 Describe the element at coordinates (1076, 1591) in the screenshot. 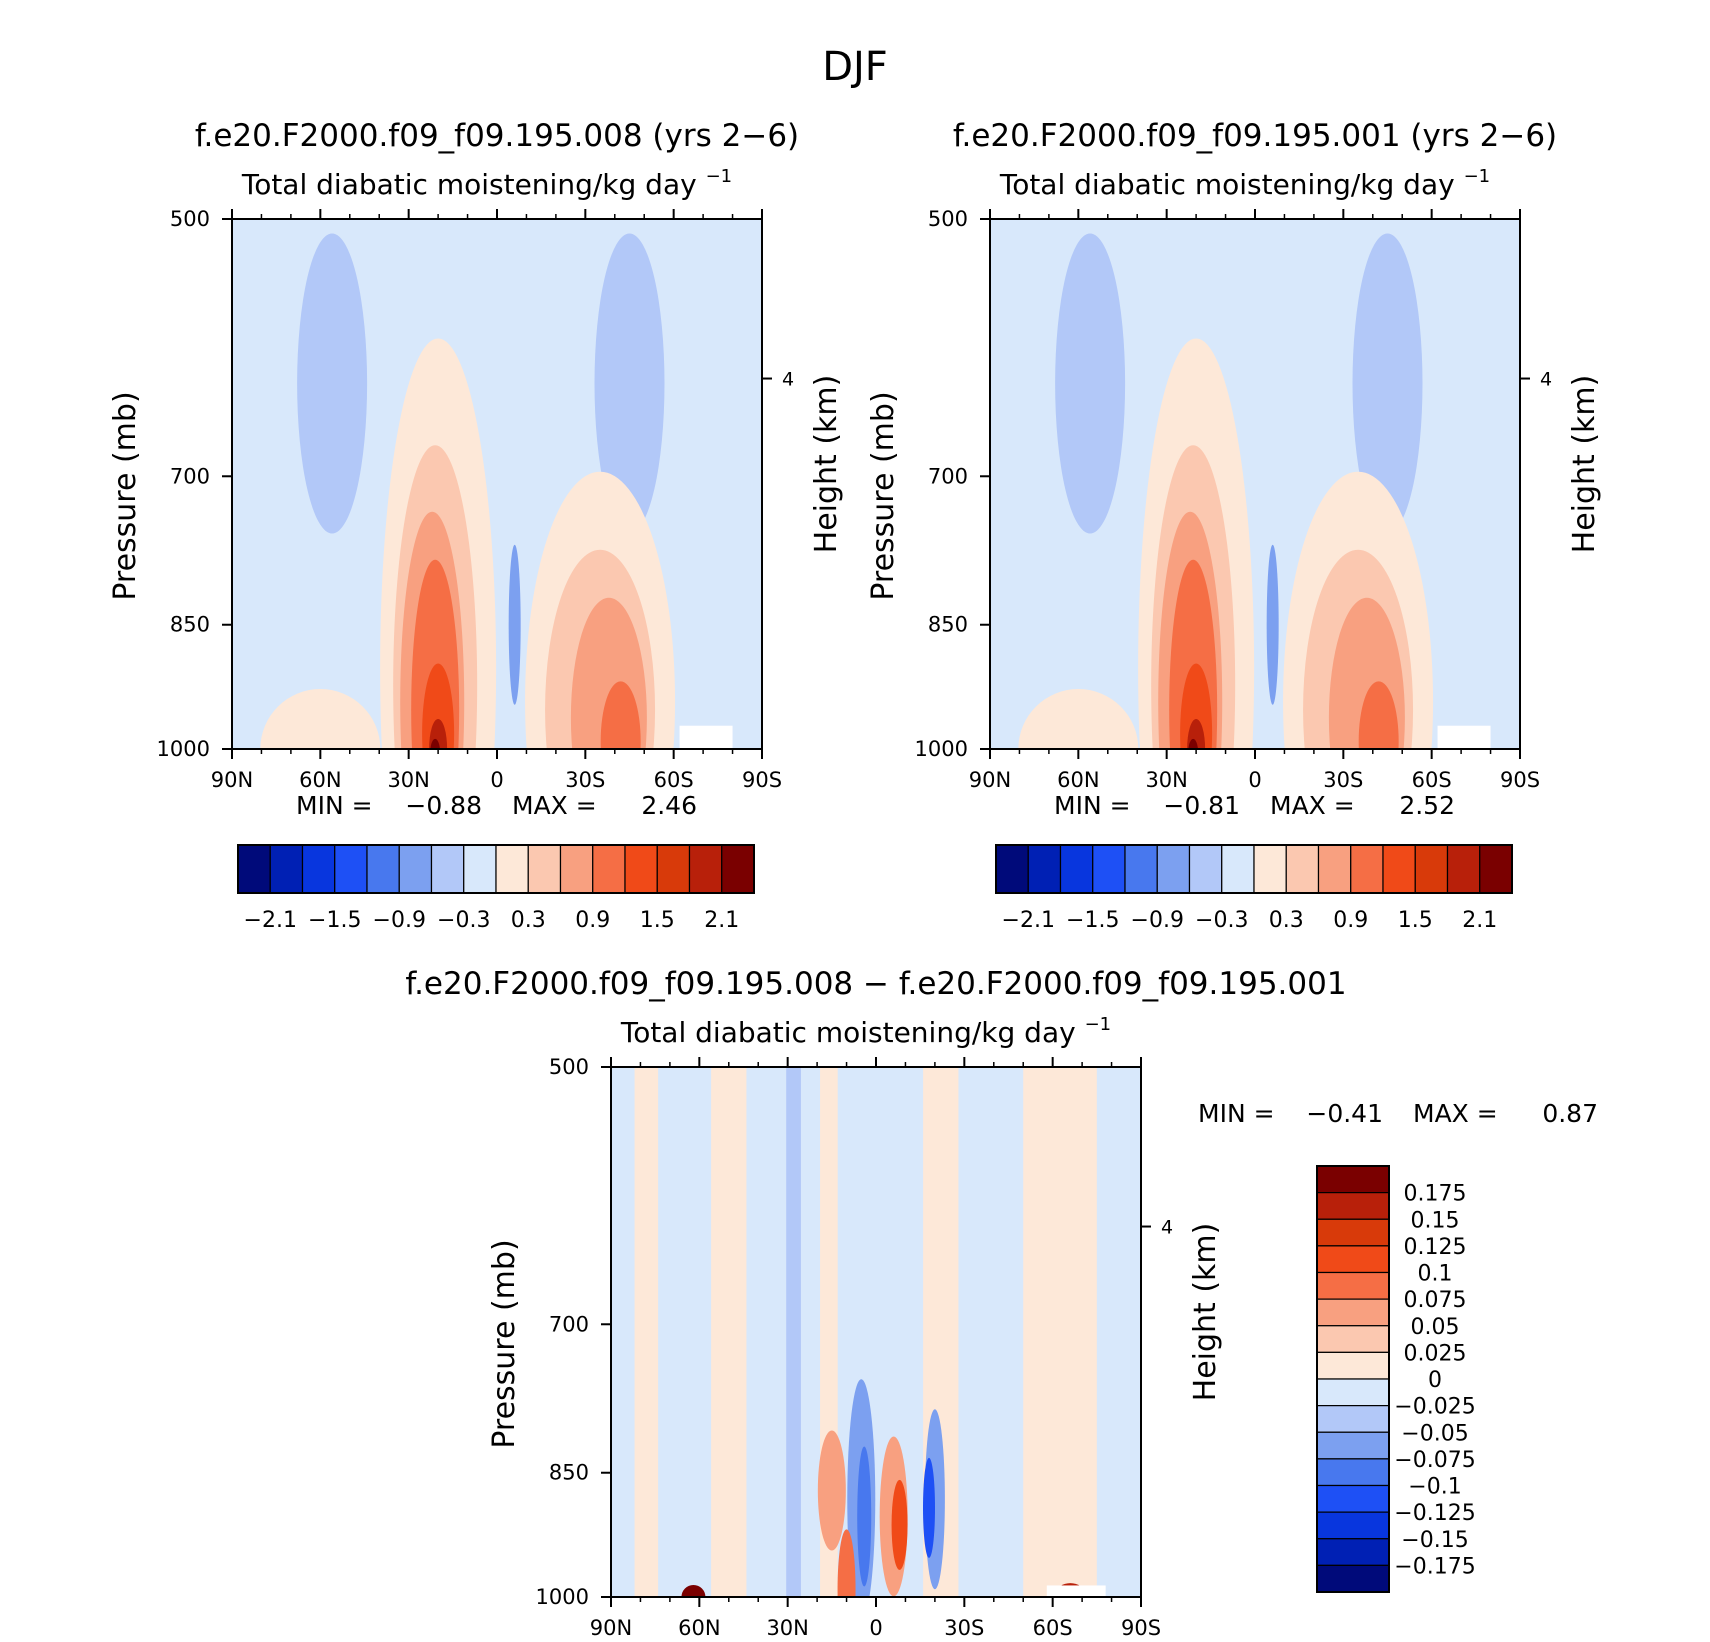

I see `missing-data` at that location.